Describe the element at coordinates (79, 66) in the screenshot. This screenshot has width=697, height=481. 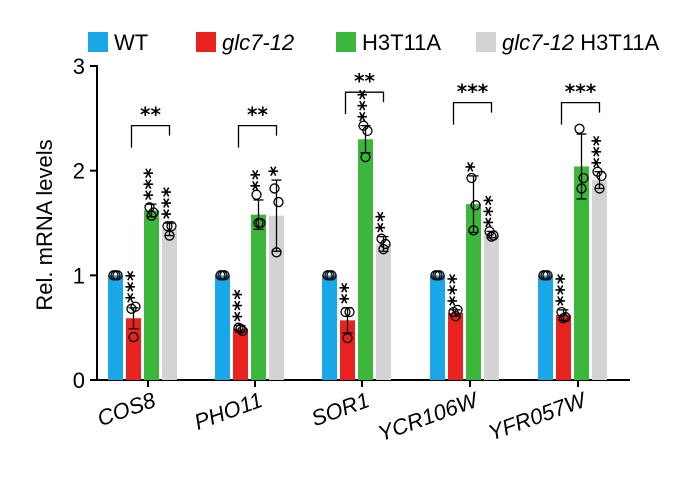
I see `y-tick-label: 3` at that location.